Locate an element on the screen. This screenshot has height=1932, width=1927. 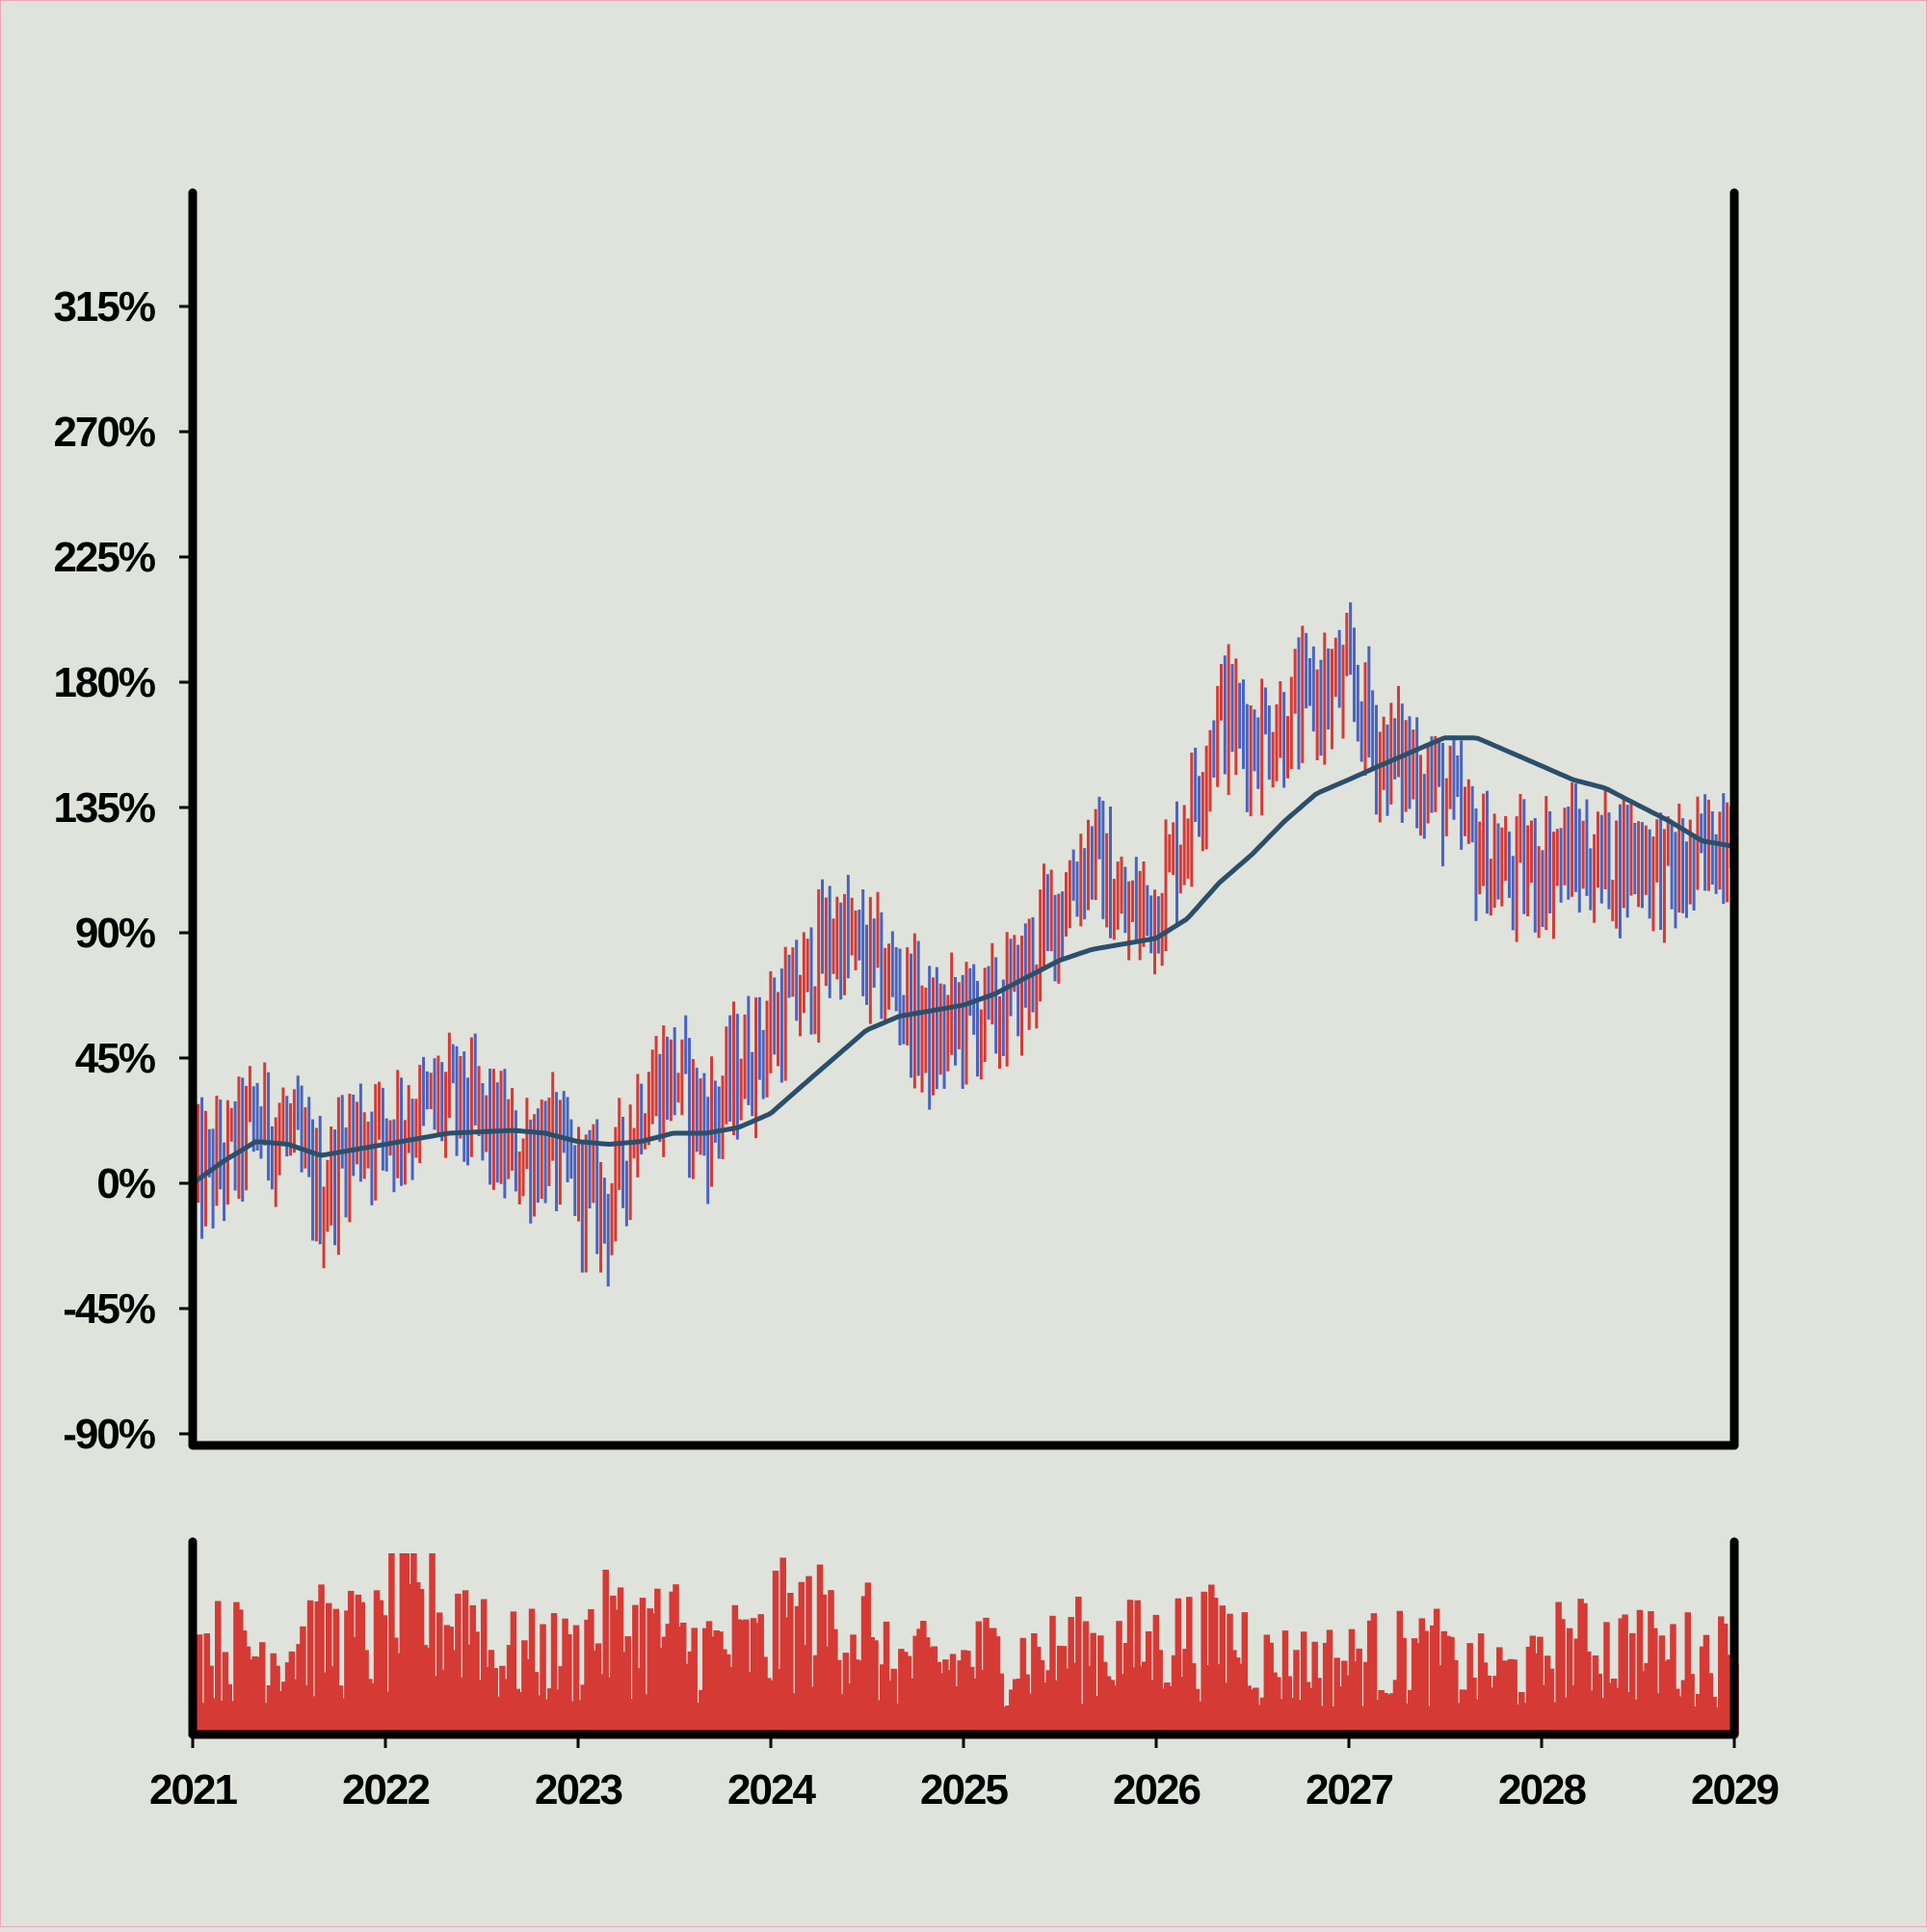
y-tick-label-1: -45% is located at coordinates (109, 1309).